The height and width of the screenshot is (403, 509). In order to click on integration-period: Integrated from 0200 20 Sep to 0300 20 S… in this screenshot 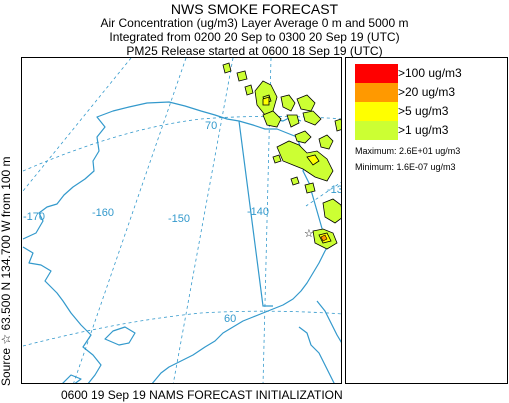, I will do `click(254, 37)`.